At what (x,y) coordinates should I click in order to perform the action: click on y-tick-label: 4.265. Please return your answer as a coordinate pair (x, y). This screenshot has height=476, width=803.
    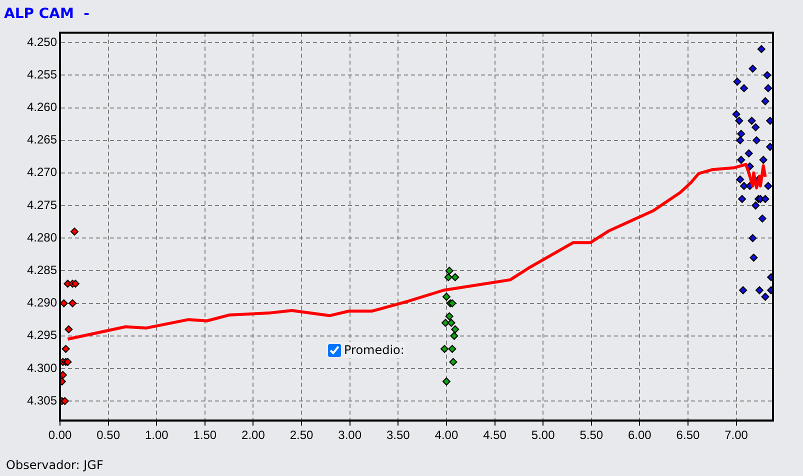
    Looking at the image, I should click on (42, 139).